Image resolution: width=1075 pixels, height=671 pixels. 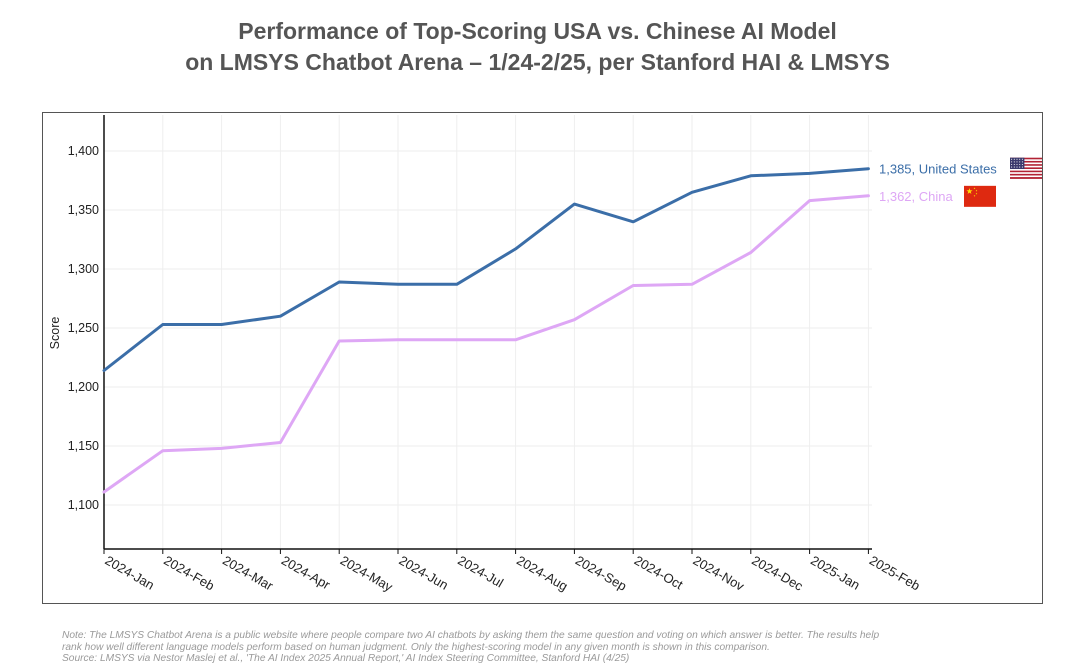 What do you see at coordinates (306, 573) in the screenshot?
I see `x-tick-label: 2024-Apr` at bounding box center [306, 573].